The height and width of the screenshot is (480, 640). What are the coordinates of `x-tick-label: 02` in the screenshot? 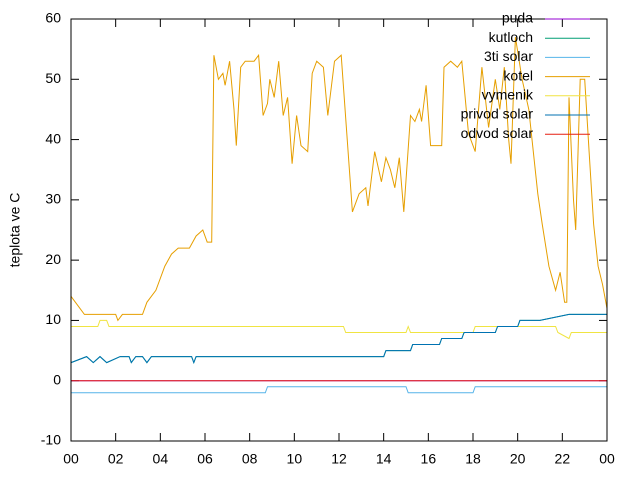 It's located at (116, 459).